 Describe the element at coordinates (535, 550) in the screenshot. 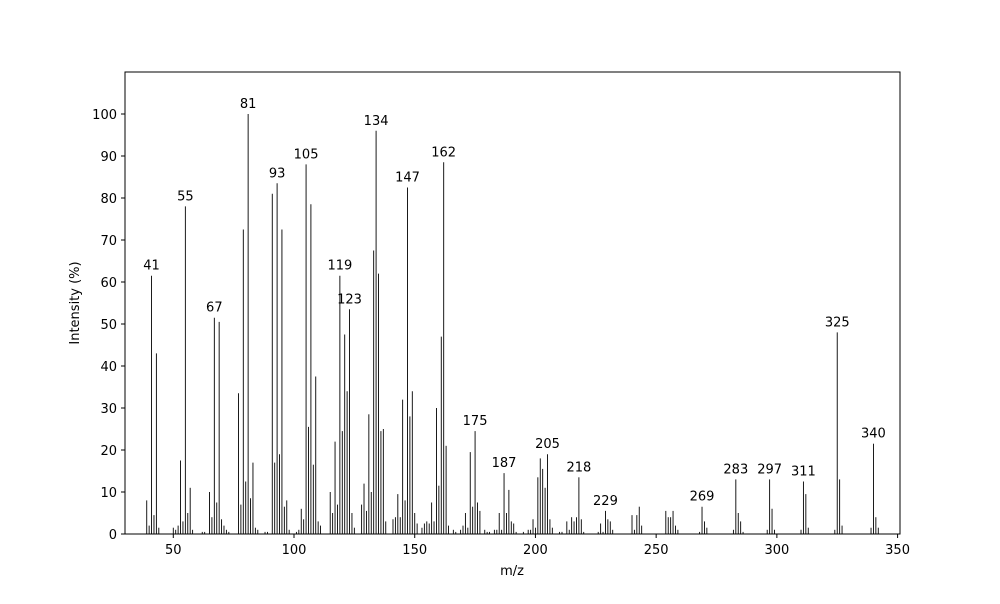

I see `x-tick-label: 200` at that location.